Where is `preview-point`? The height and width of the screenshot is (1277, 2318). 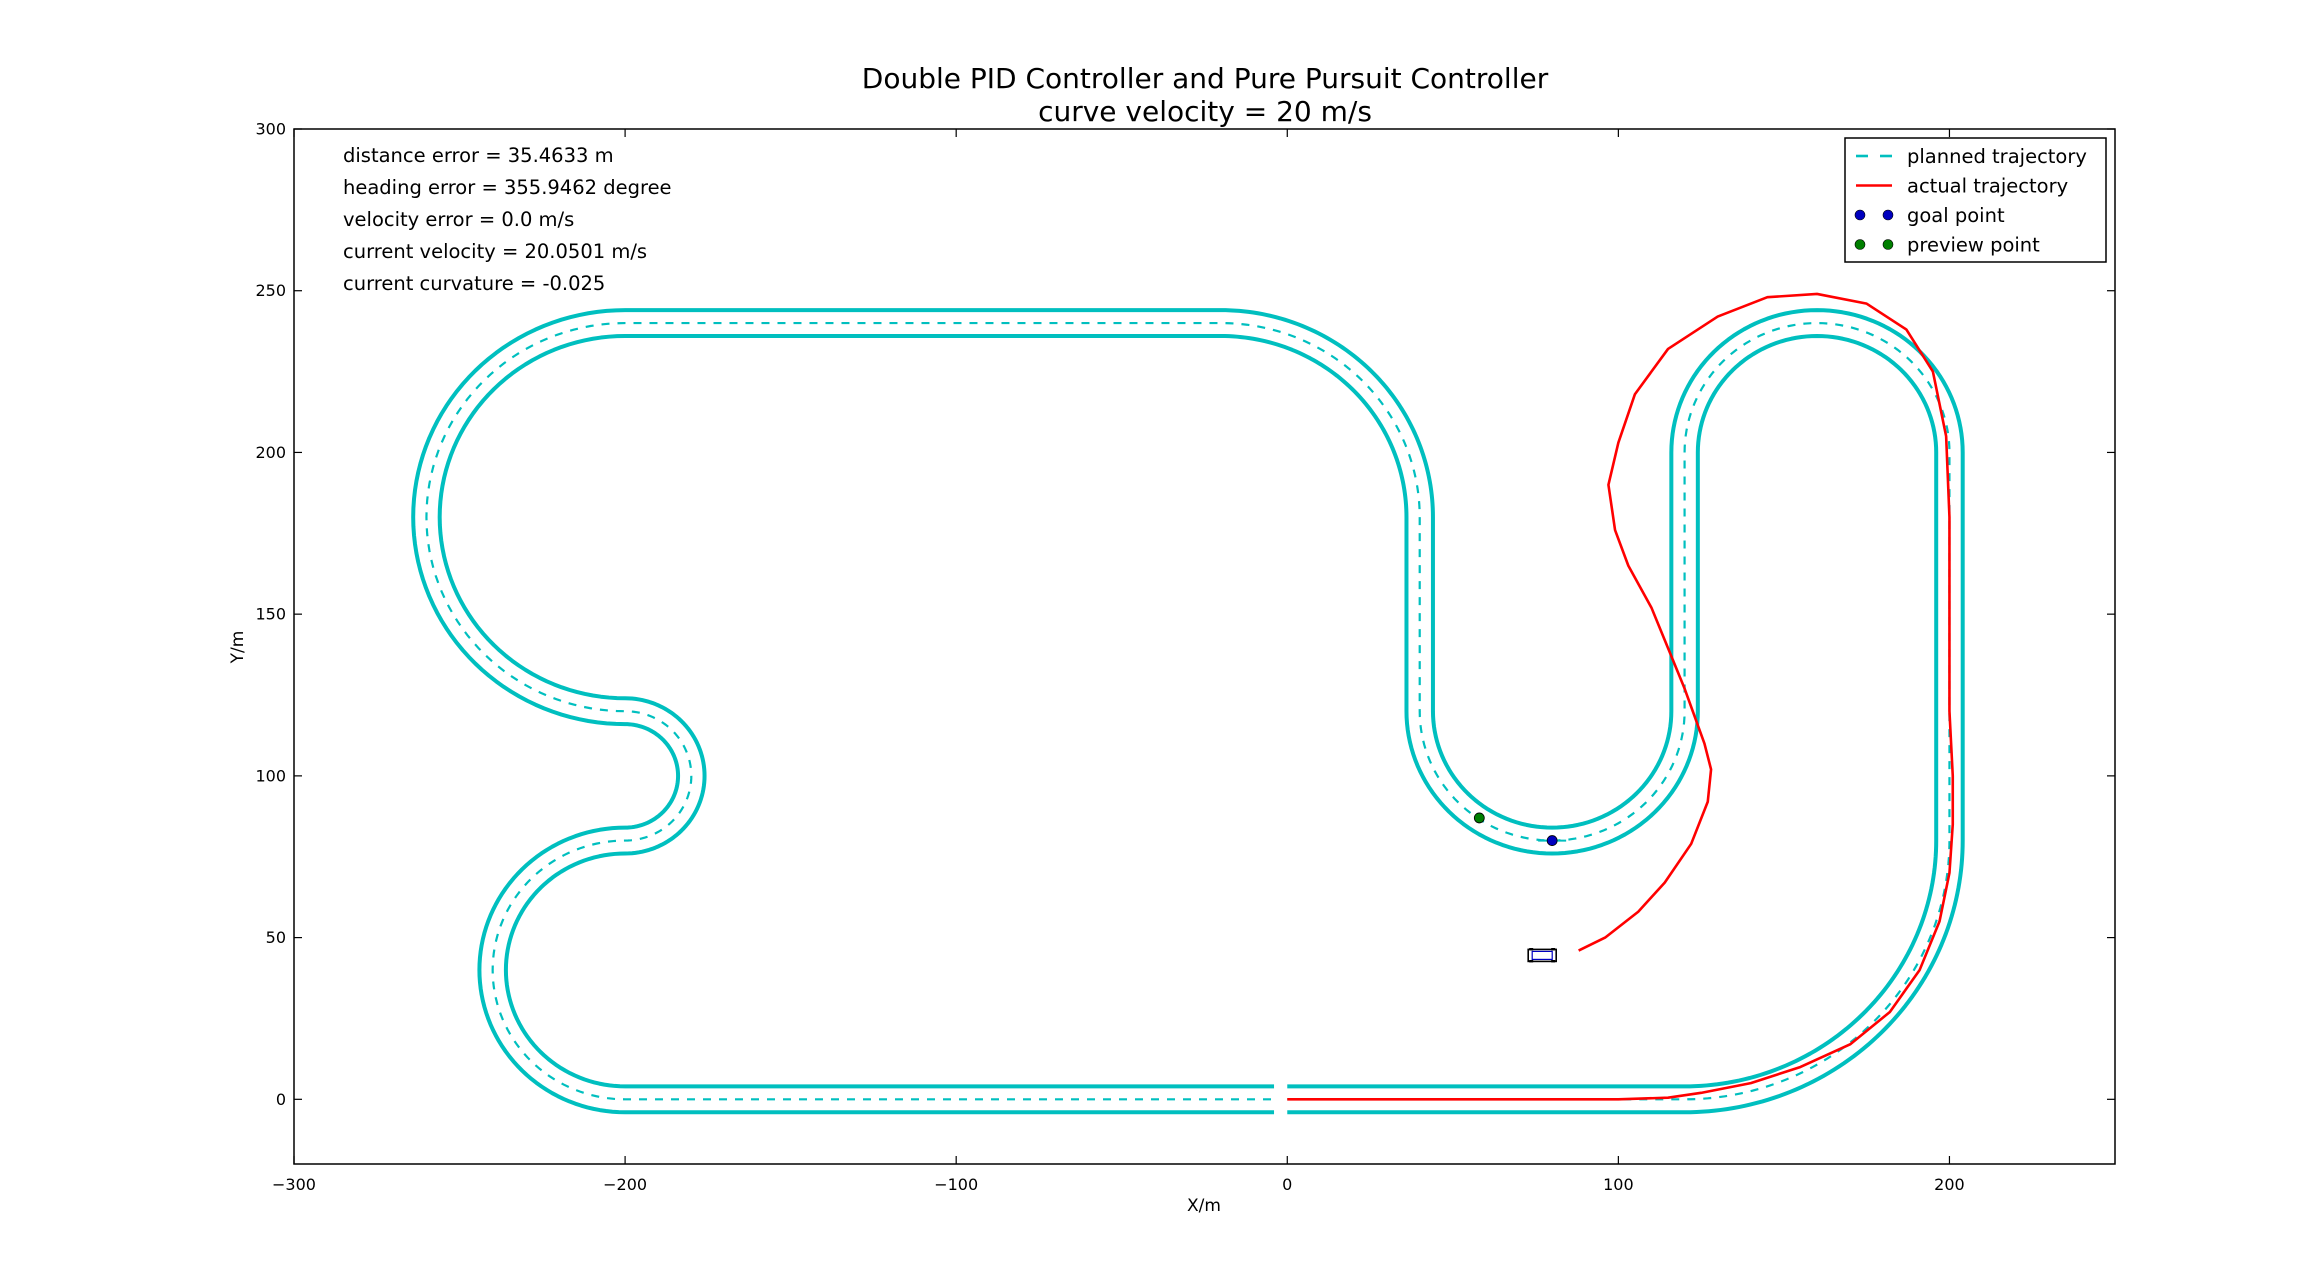 preview-point is located at coordinates (1479, 818).